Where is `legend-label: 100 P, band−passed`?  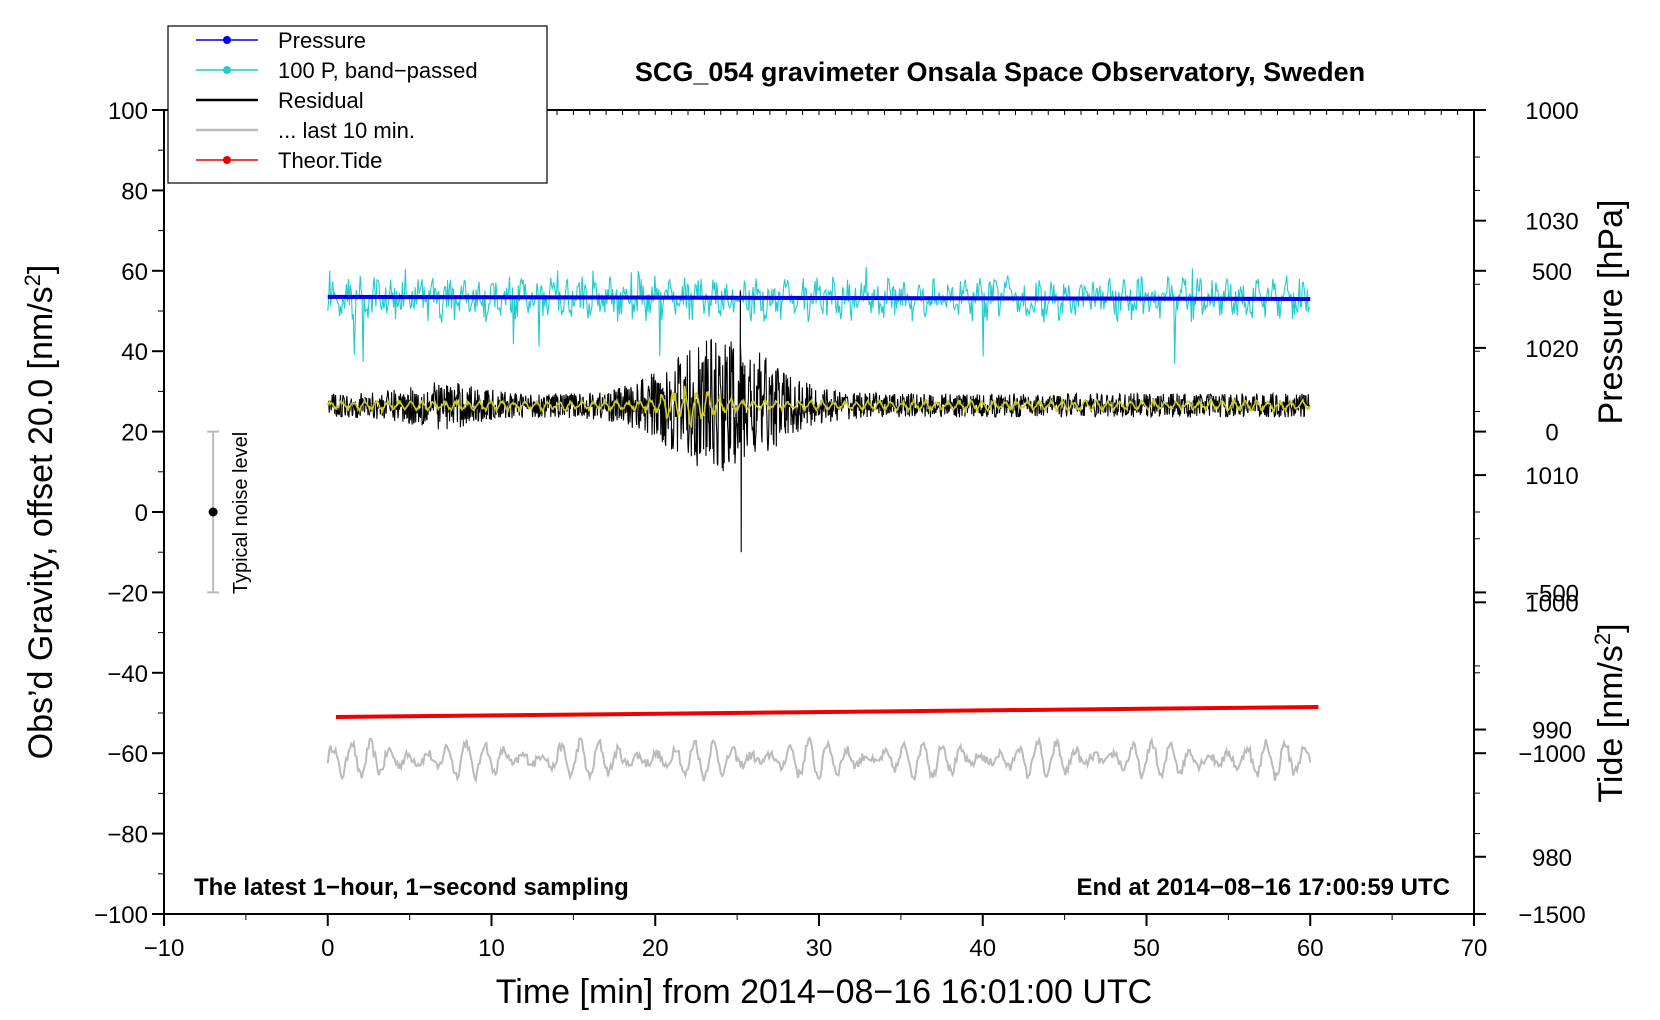 legend-label: 100 P, band−passed is located at coordinates (378, 70).